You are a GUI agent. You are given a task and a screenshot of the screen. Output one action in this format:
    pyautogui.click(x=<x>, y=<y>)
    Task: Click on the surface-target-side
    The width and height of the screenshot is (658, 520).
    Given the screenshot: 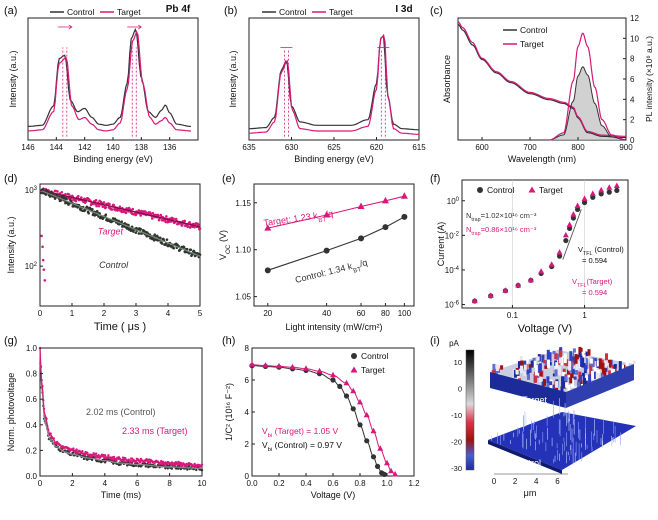 What is the action you would take?
    pyautogui.click(x=528, y=390)
    